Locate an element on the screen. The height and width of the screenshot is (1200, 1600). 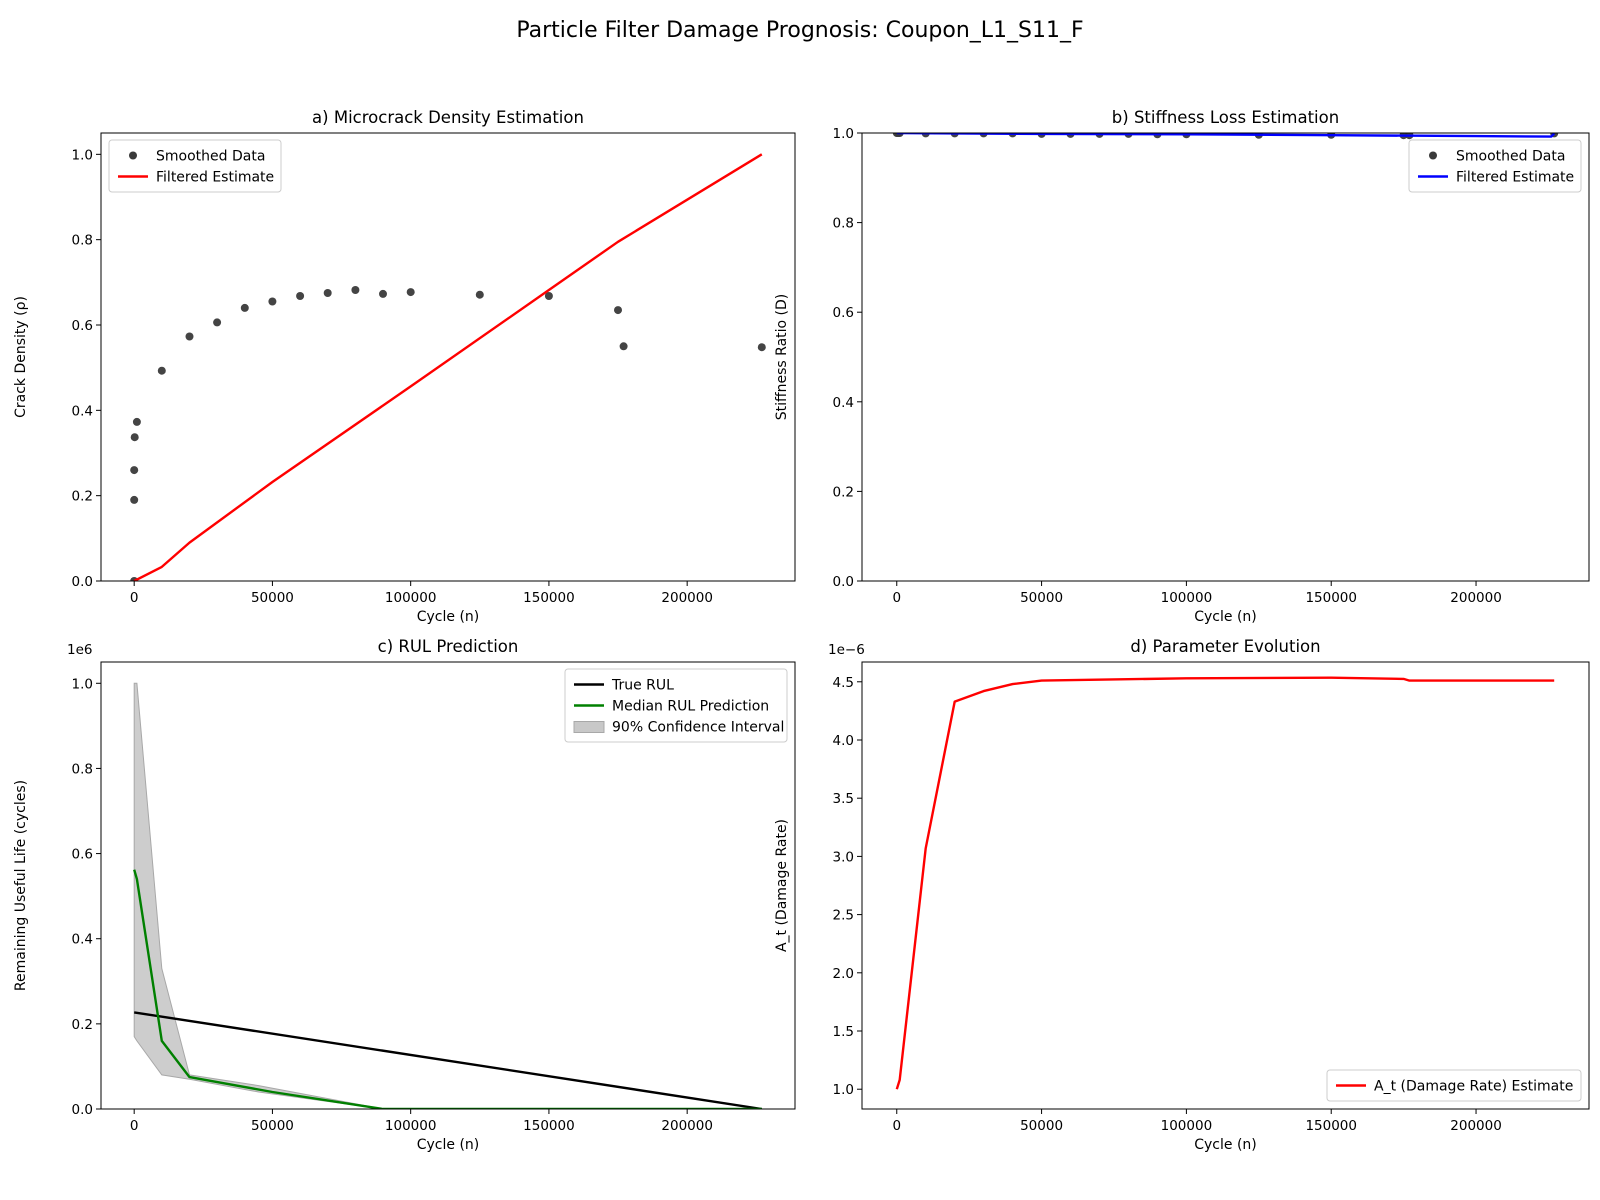
plot-area-d is located at coordinates (1225, 883).